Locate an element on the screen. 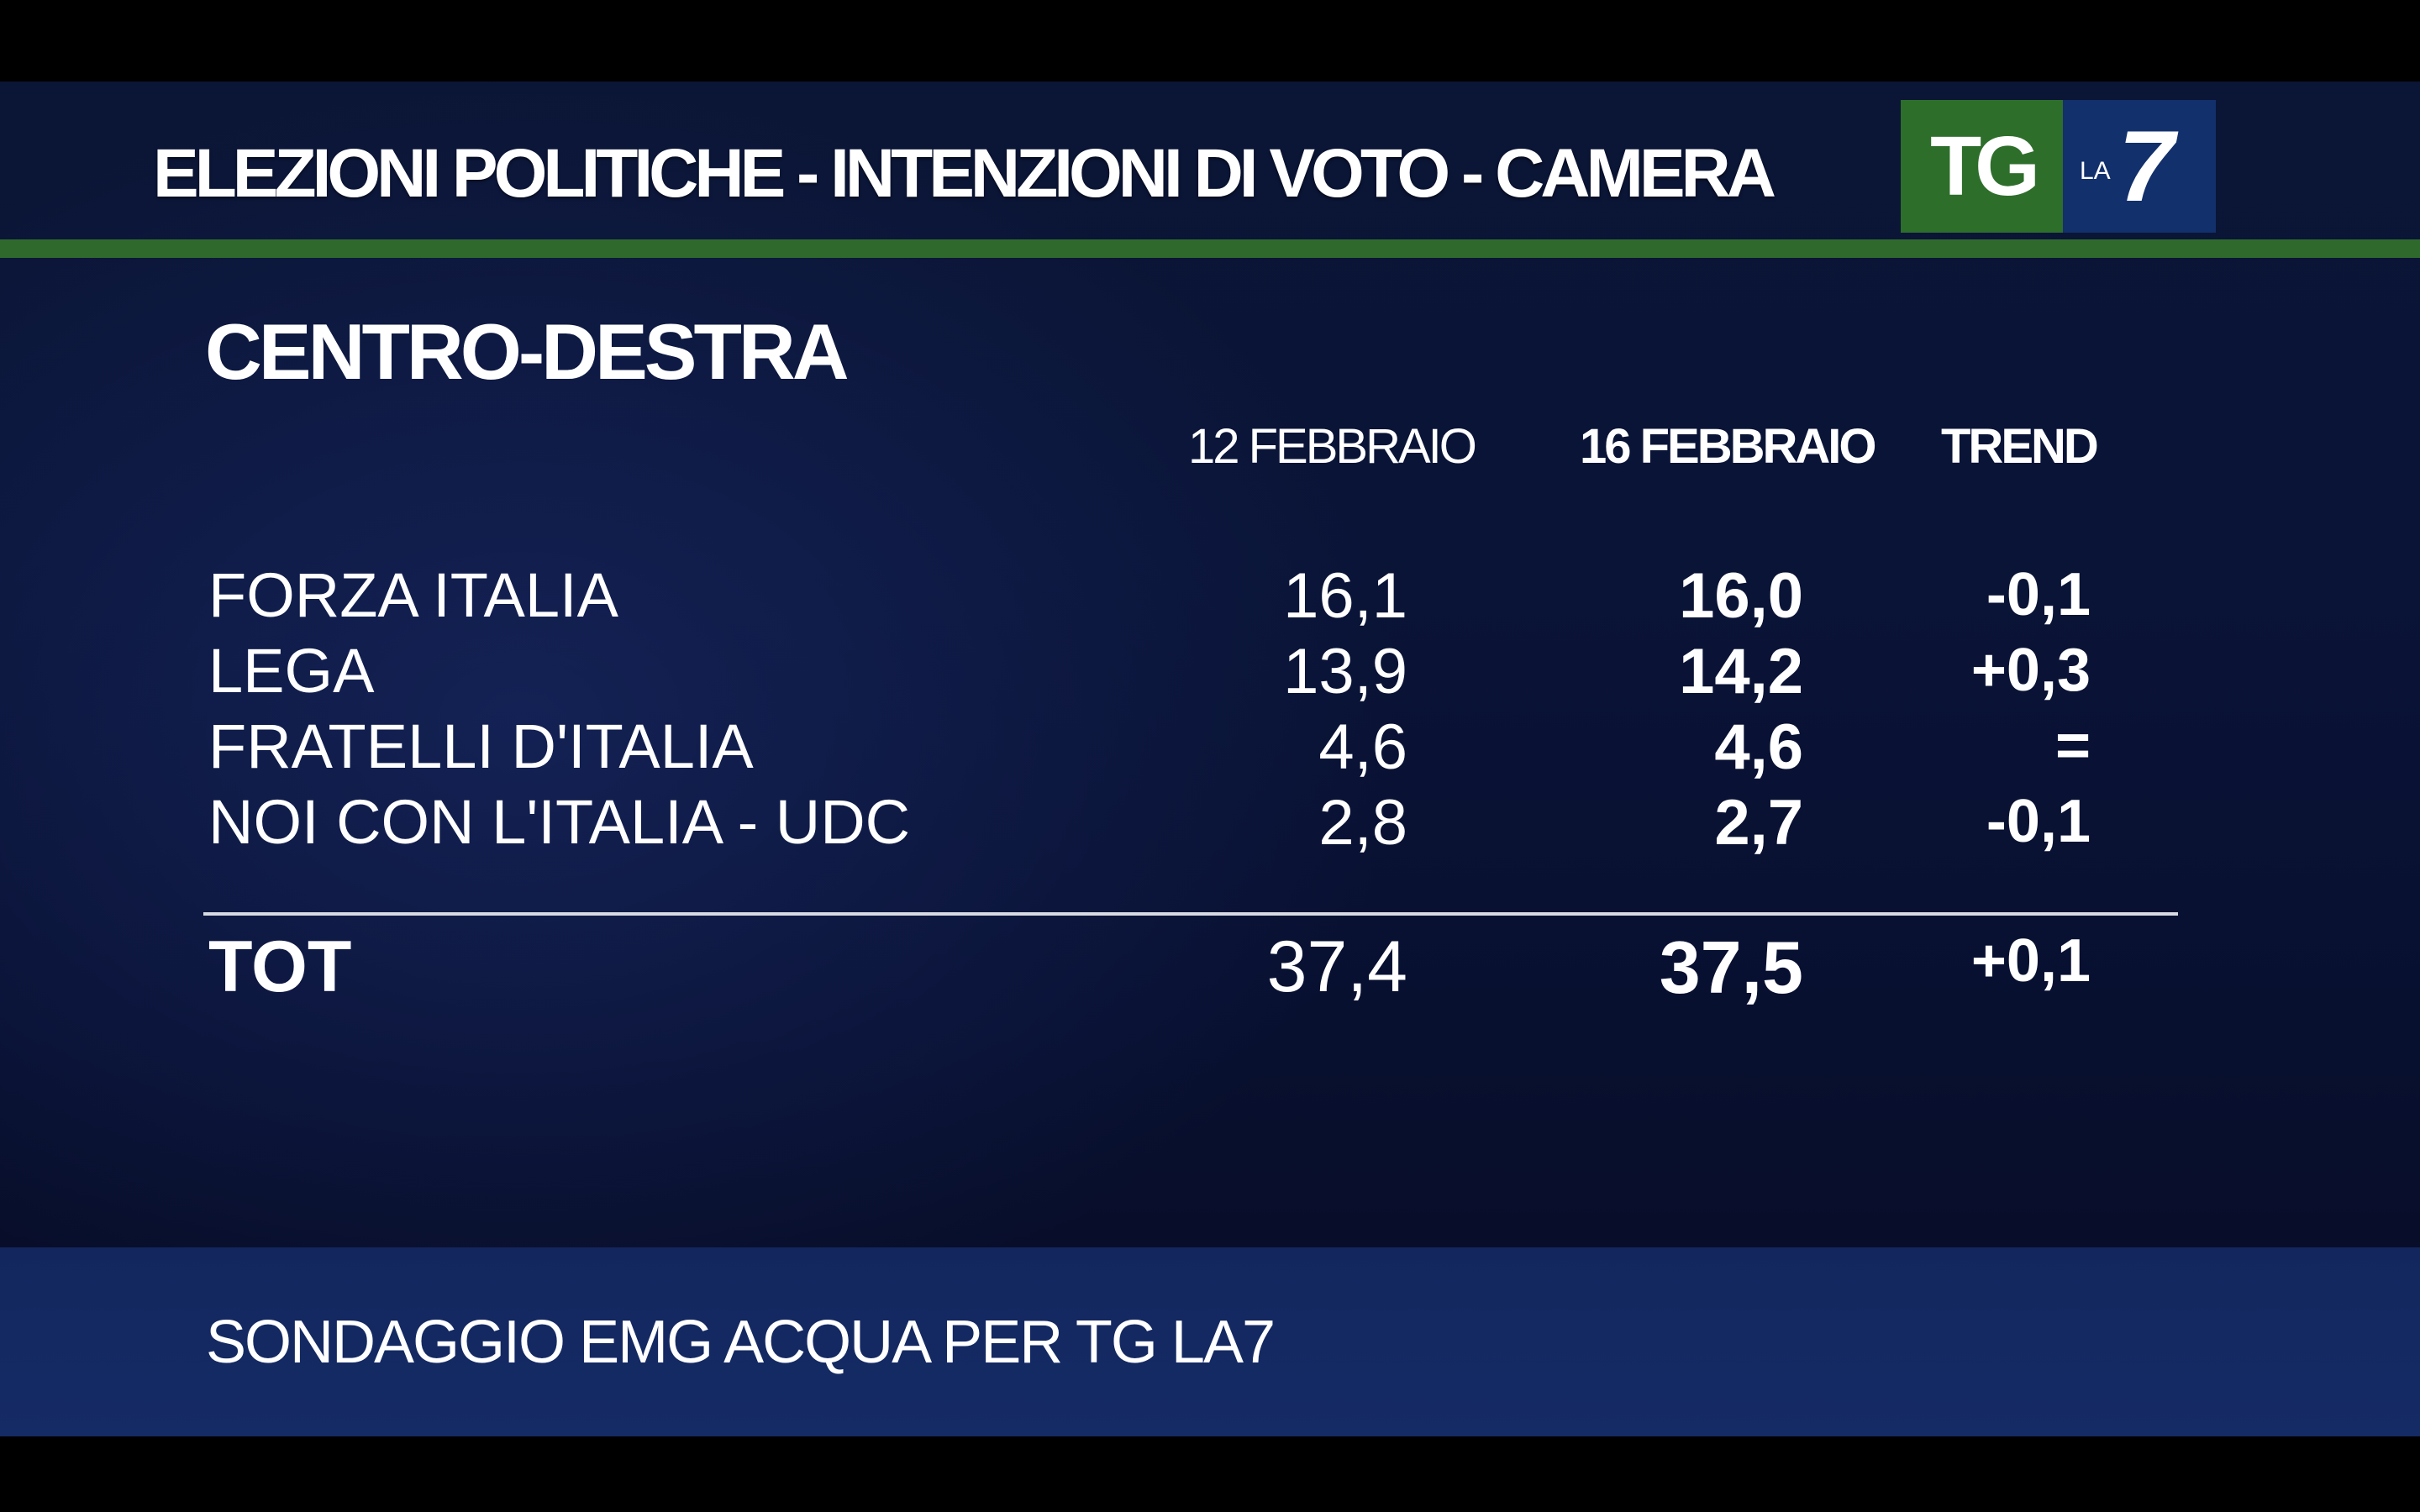 This screenshot has width=2420, height=1512. footer-source: SONDAGGIO EMG ACQUA PER TG LA7 is located at coordinates (741, 1342).